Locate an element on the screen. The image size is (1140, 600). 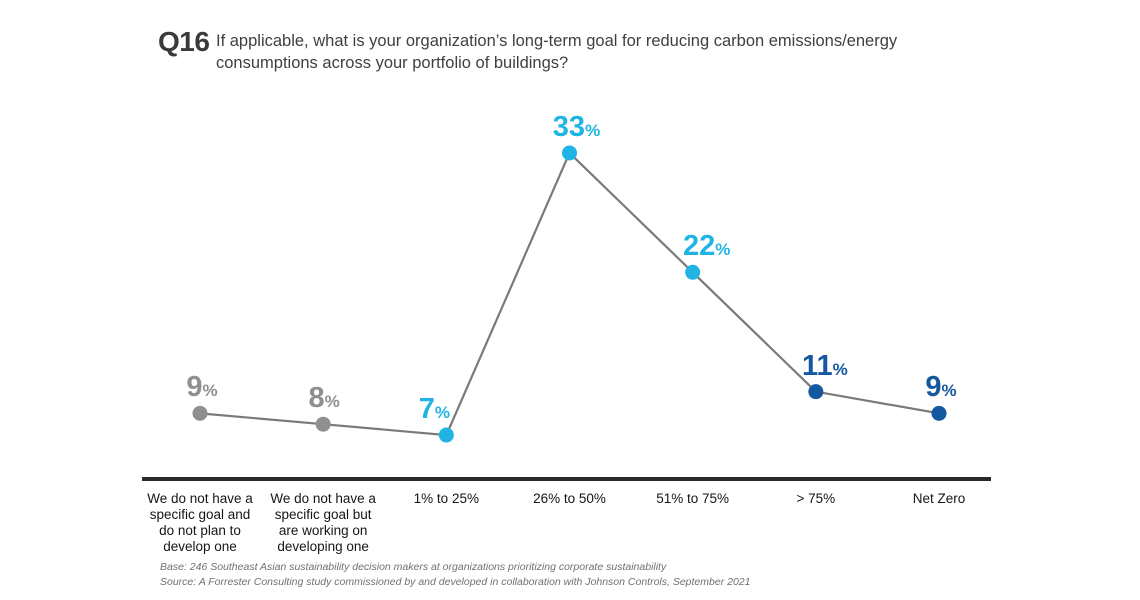
x-axis-label: > 75% is located at coordinates (816, 498).